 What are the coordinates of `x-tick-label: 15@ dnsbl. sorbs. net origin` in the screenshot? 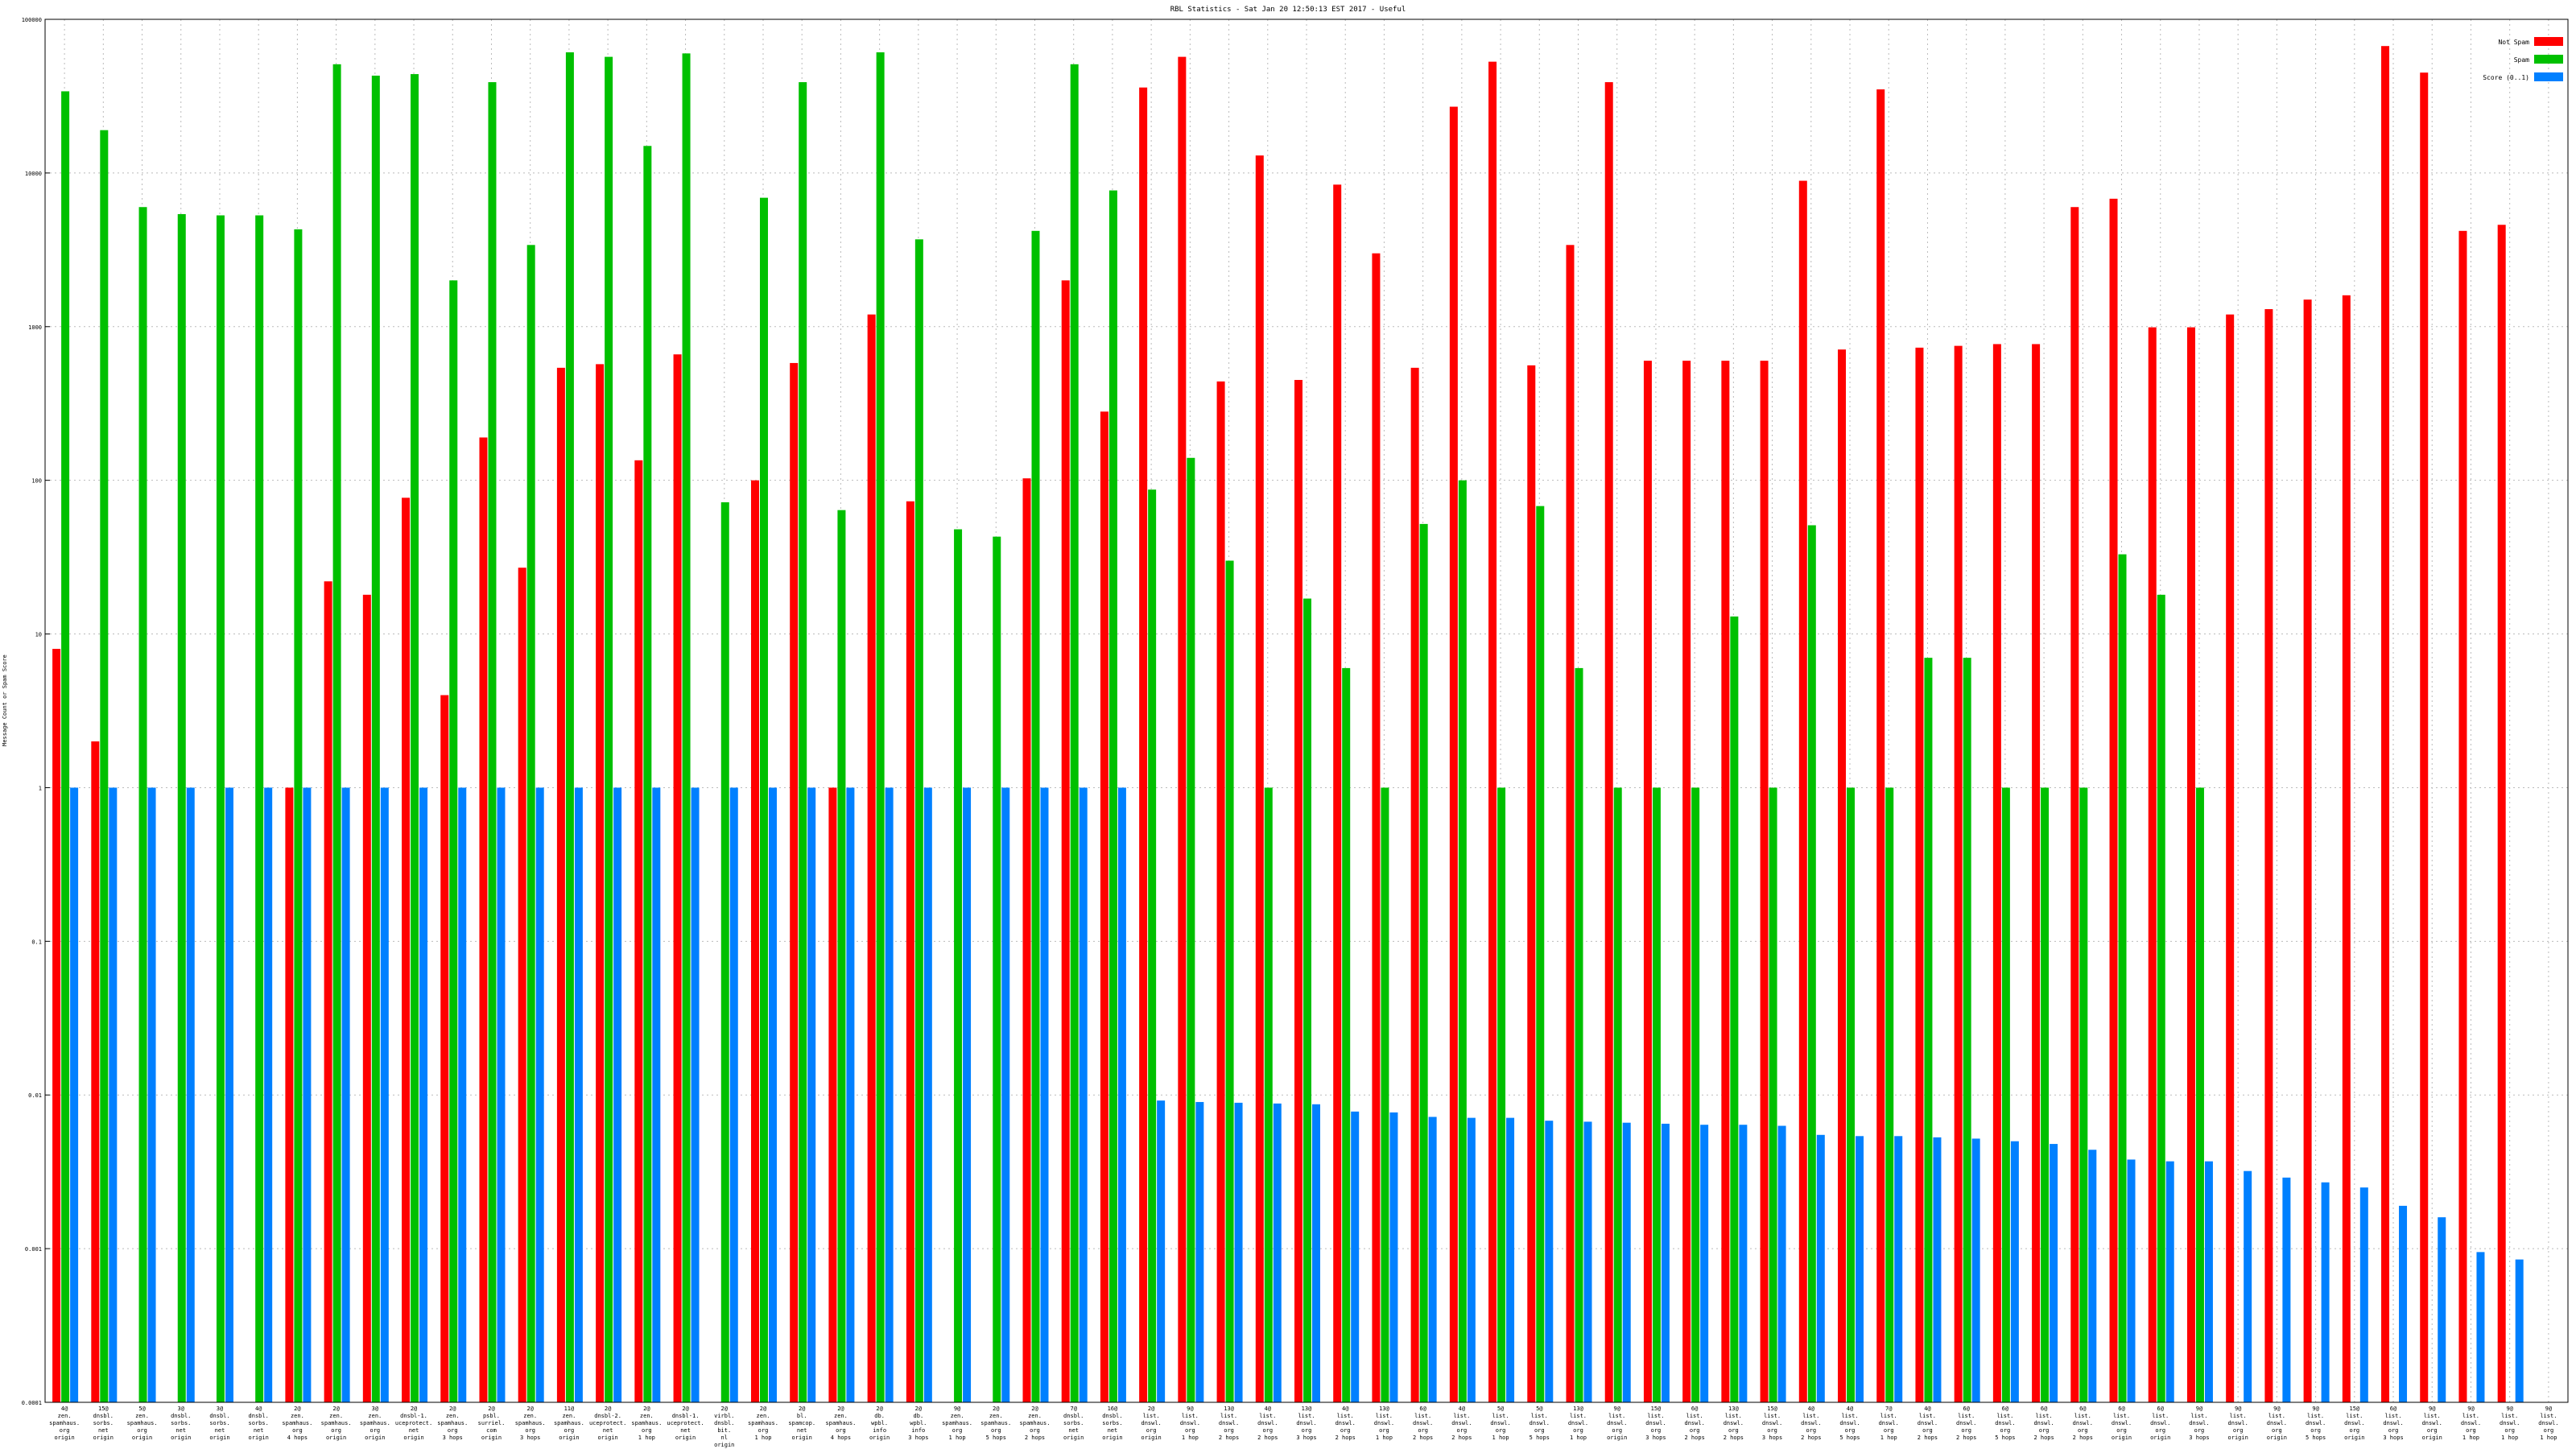 It's located at (103, 1423).